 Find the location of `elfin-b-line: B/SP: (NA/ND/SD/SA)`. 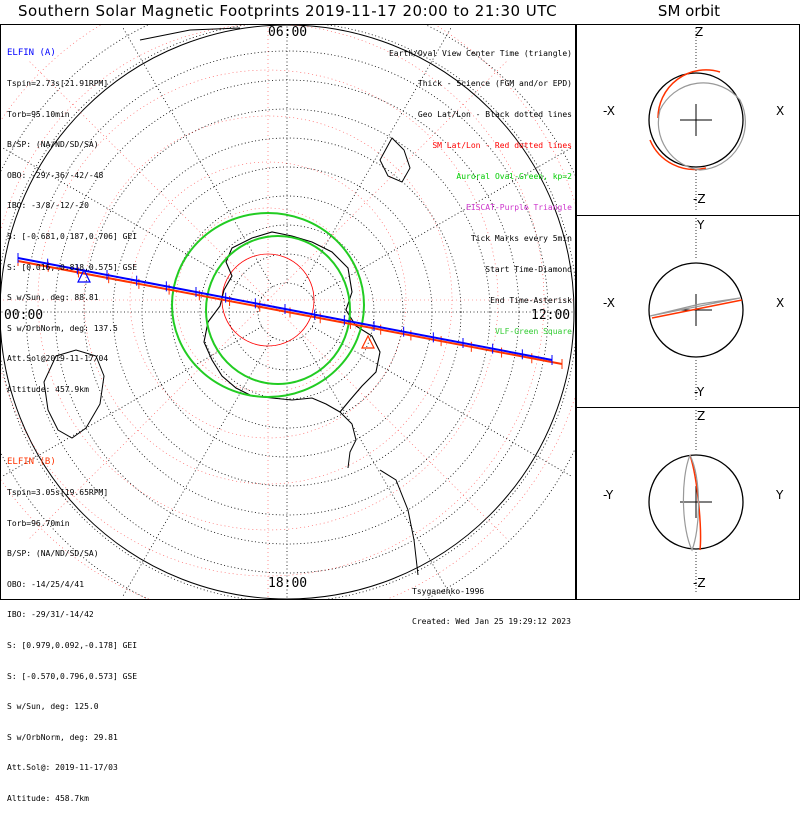

elfin-b-line: B/SP: (NA/ND/SD/SA) is located at coordinates (53, 554).